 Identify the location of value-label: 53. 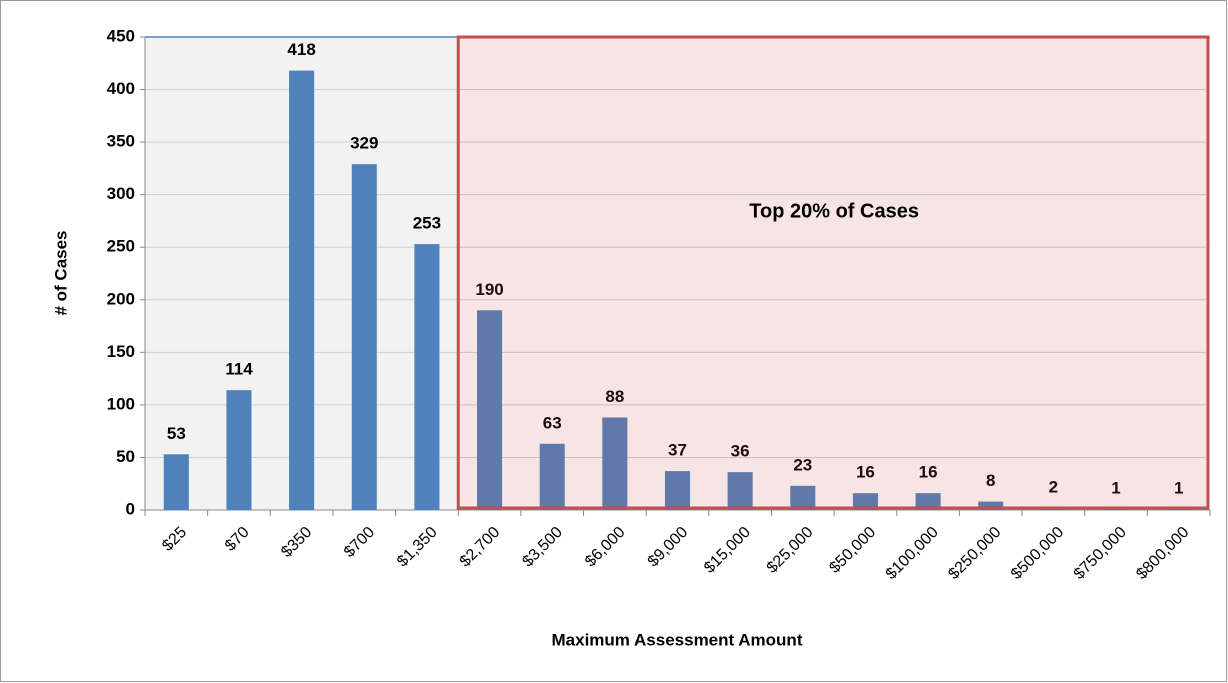
(176, 433).